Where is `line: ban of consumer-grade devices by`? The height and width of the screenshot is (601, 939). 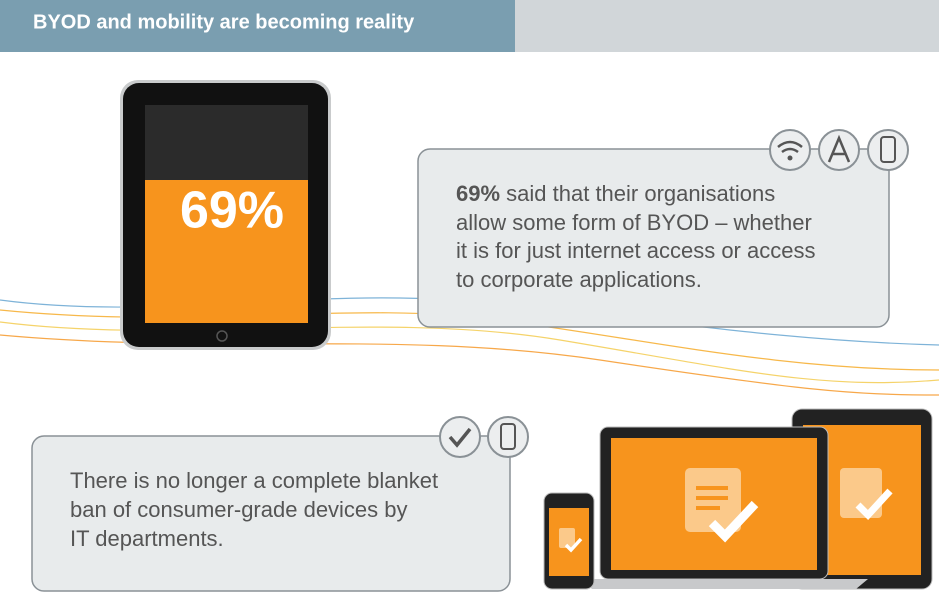
line: ban of consumer-grade devices by is located at coordinates (239, 509).